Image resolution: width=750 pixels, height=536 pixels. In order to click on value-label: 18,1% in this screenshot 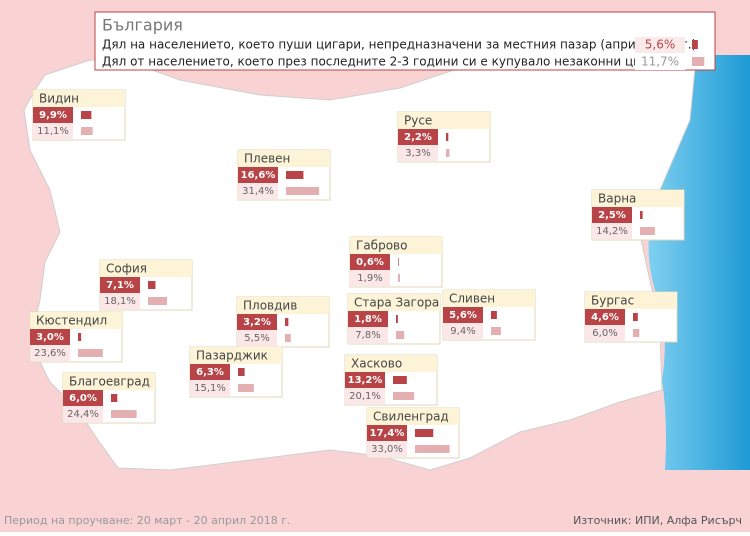, I will do `click(120, 301)`.